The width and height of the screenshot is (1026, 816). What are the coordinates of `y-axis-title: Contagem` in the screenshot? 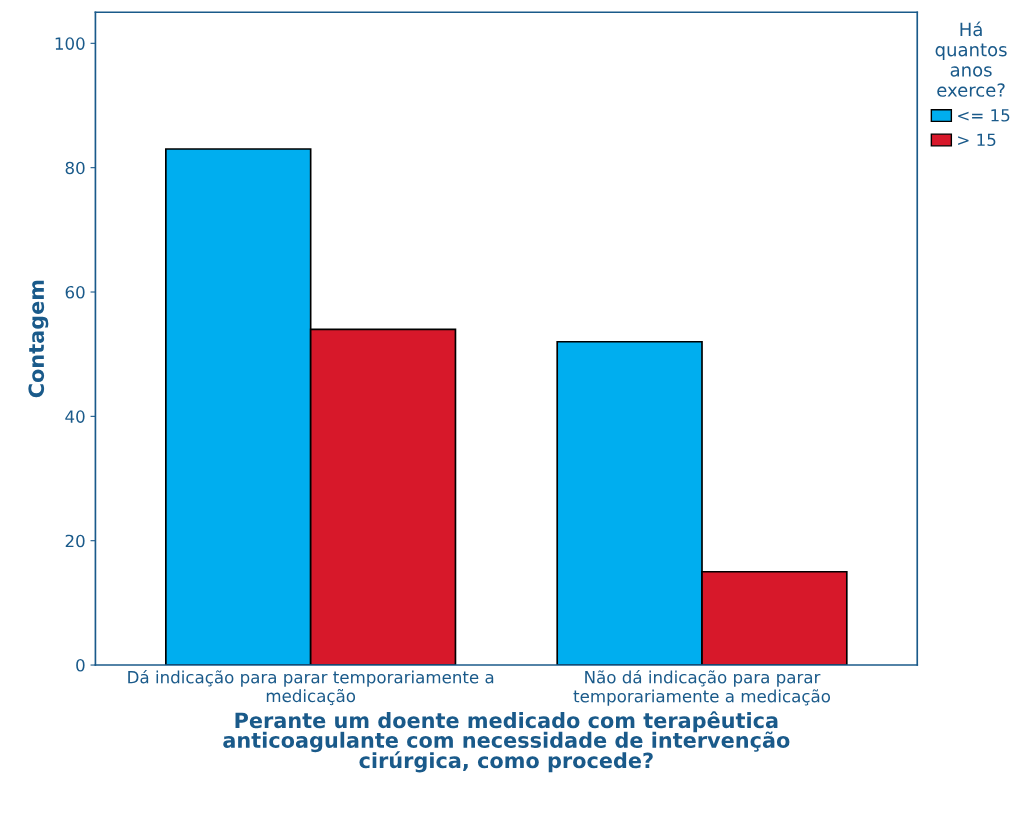 It's located at (38, 339).